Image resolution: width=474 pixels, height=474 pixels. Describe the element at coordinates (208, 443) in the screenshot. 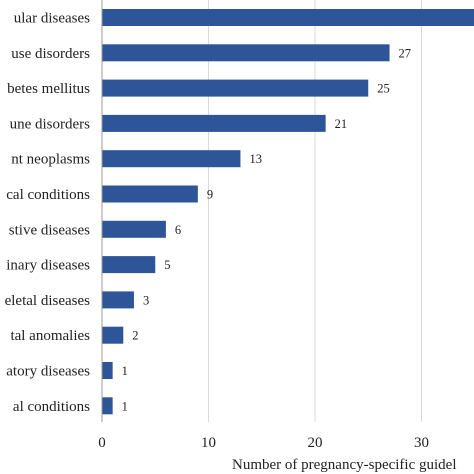

I see `x-tick-label: 10` at that location.